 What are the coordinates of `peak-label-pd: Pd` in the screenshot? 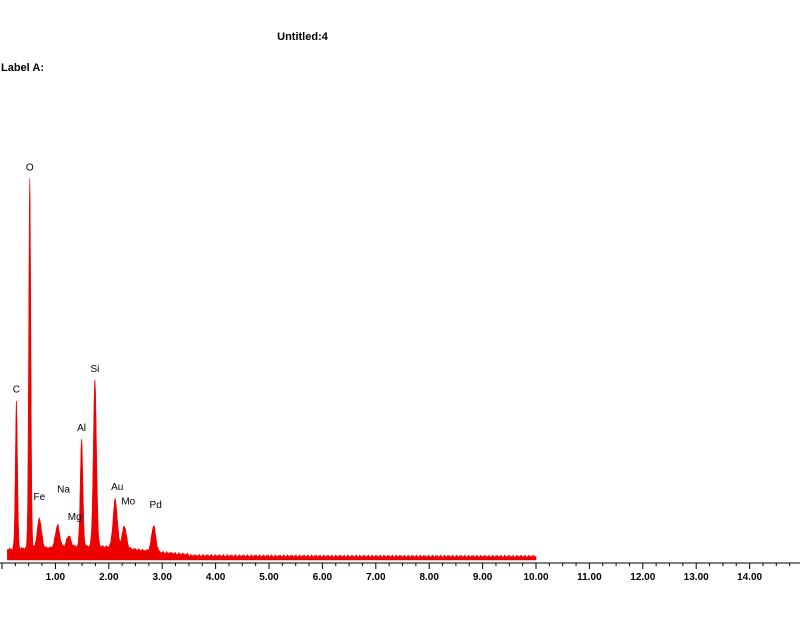 It's located at (156, 505).